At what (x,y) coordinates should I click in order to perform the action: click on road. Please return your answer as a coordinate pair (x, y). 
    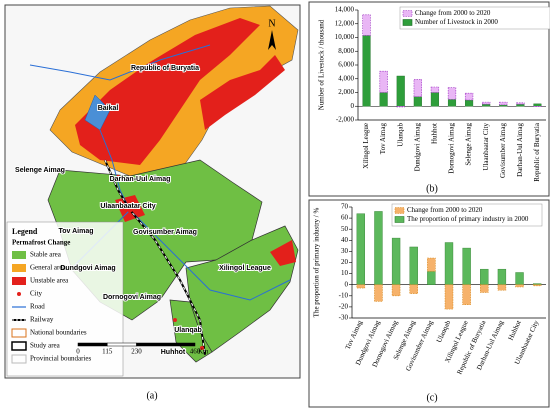
    Looking at the image, I should click on (195, 215).